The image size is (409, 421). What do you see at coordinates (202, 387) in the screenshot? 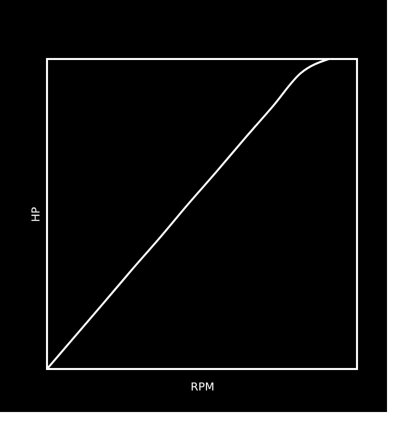
I see `x-axis-title: RPM` at bounding box center [202, 387].